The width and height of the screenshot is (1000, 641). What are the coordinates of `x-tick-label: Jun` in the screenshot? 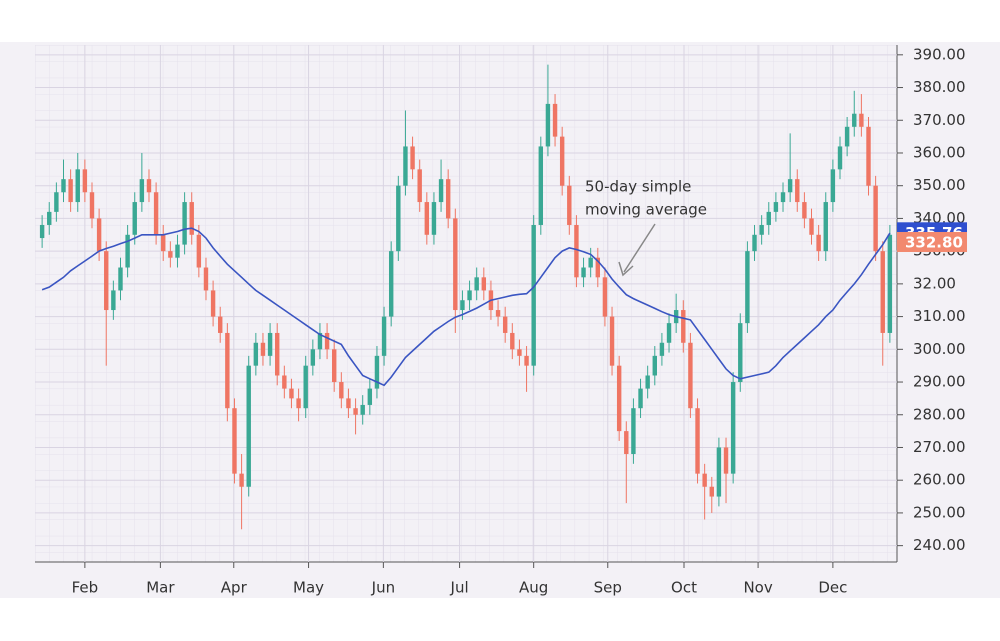 It's located at (383, 588).